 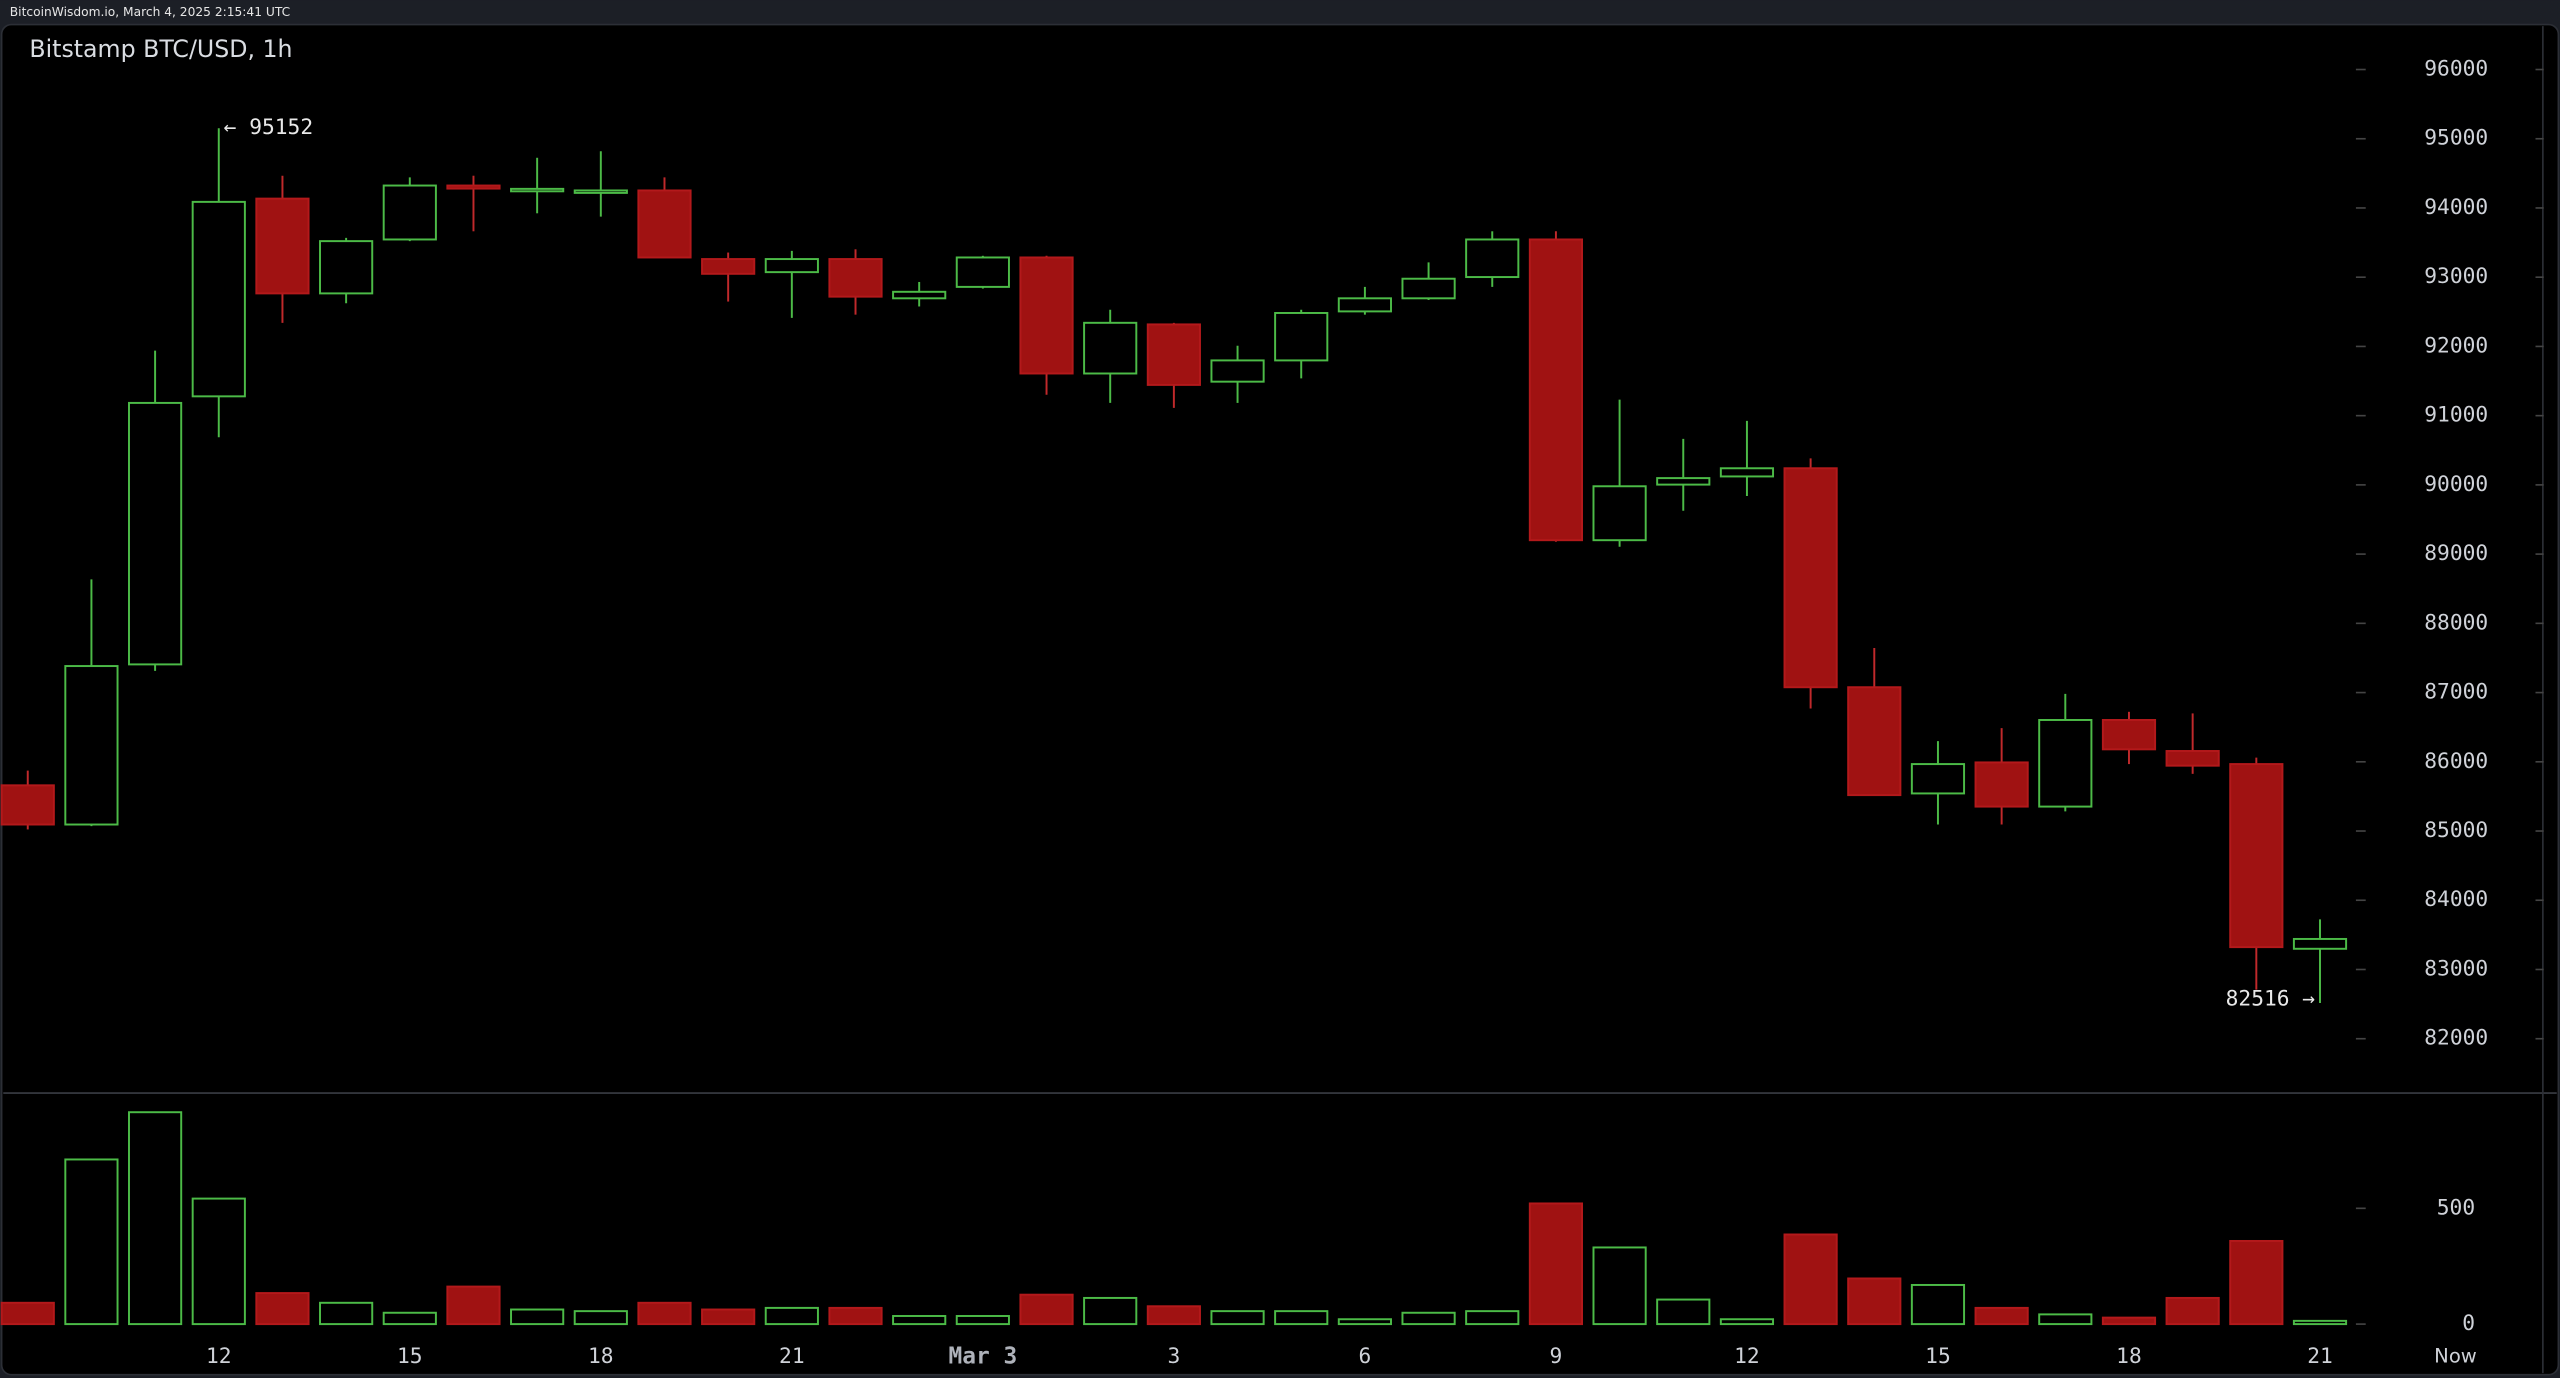 I want to click on y-tick-label: 93000, so click(x=2456, y=276).